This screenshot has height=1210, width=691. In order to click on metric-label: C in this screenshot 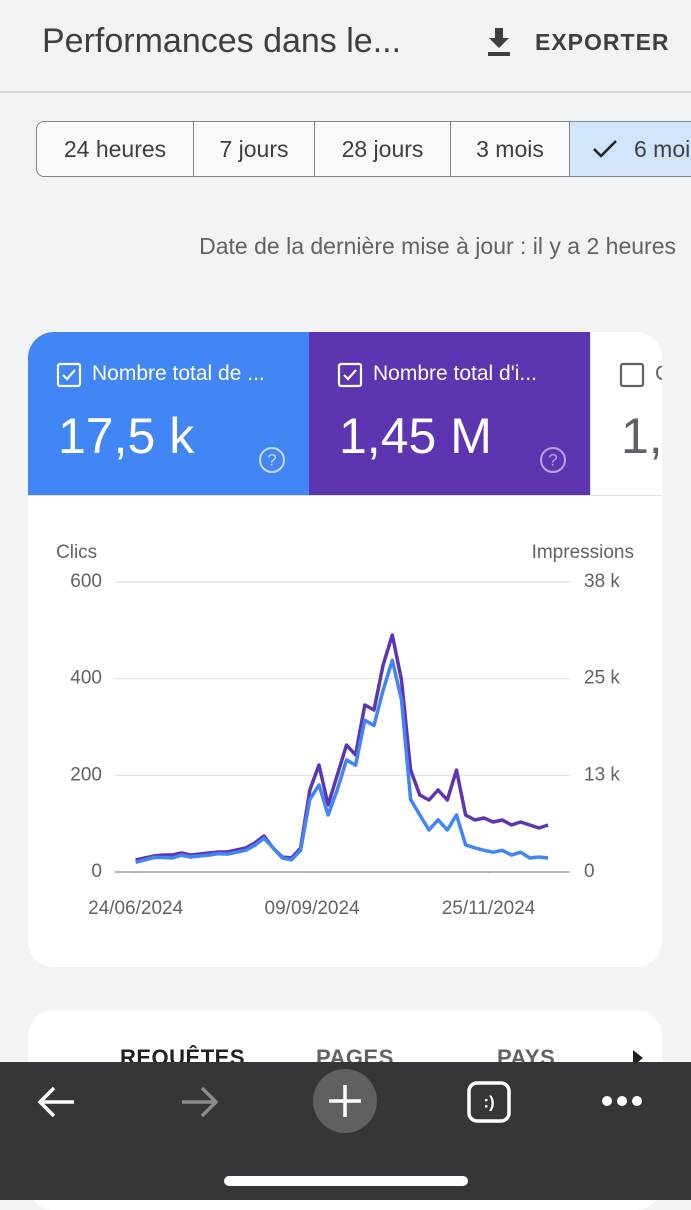, I will do `click(658, 374)`.